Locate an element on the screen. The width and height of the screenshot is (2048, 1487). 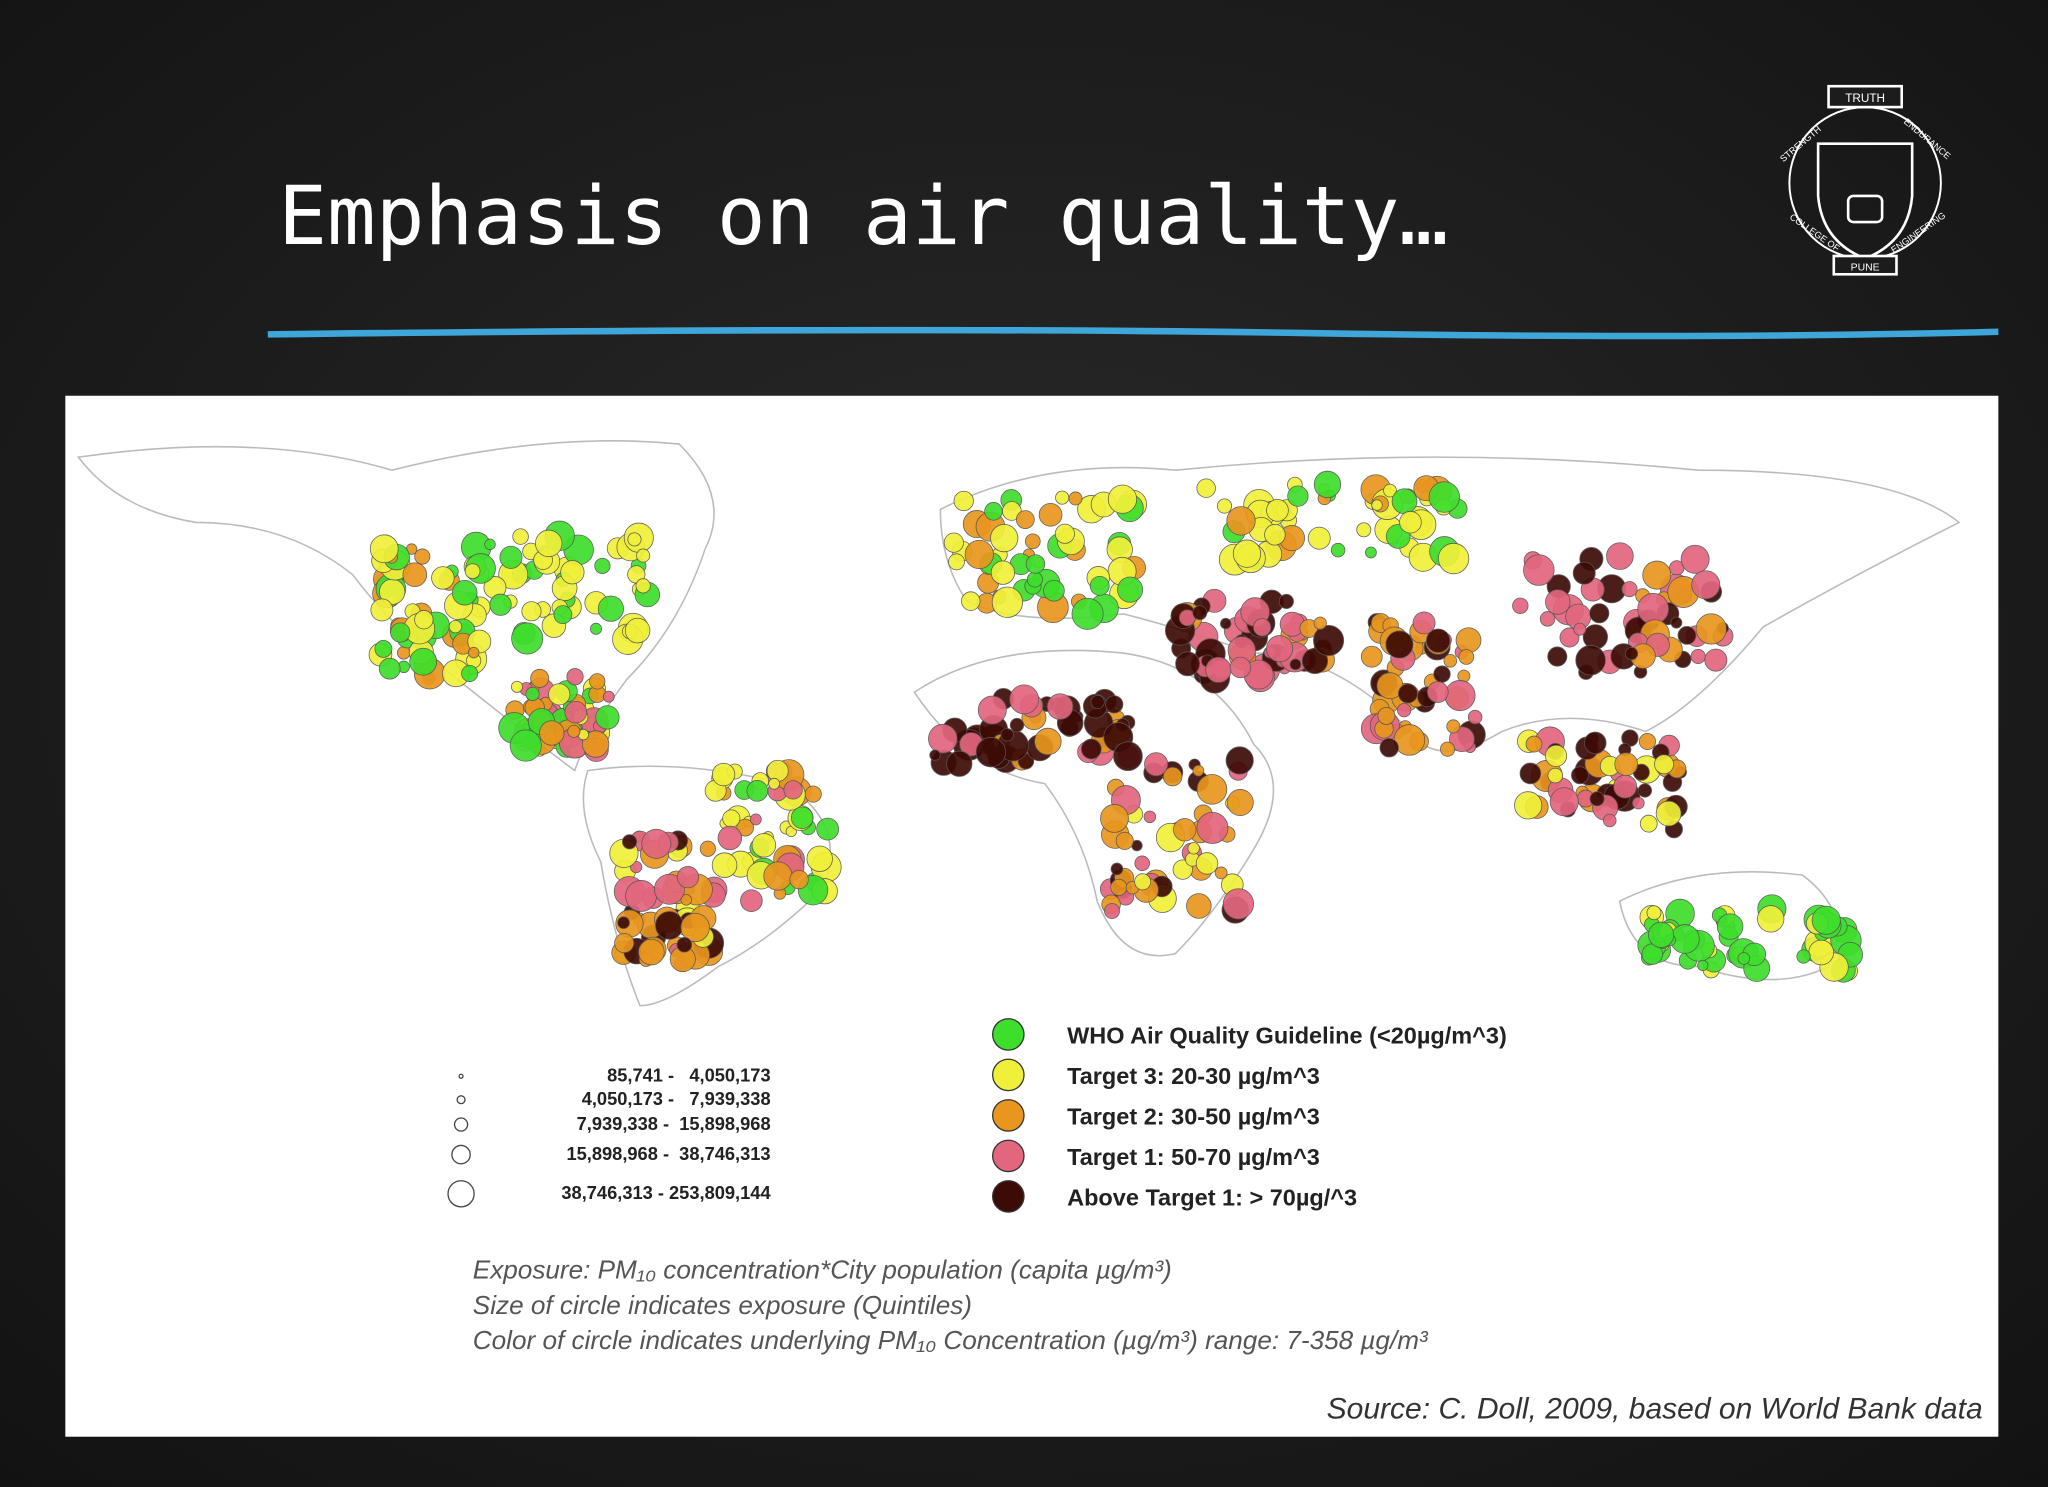
size-label: 85,741 - 4,050,173 is located at coordinates (689, 1074).